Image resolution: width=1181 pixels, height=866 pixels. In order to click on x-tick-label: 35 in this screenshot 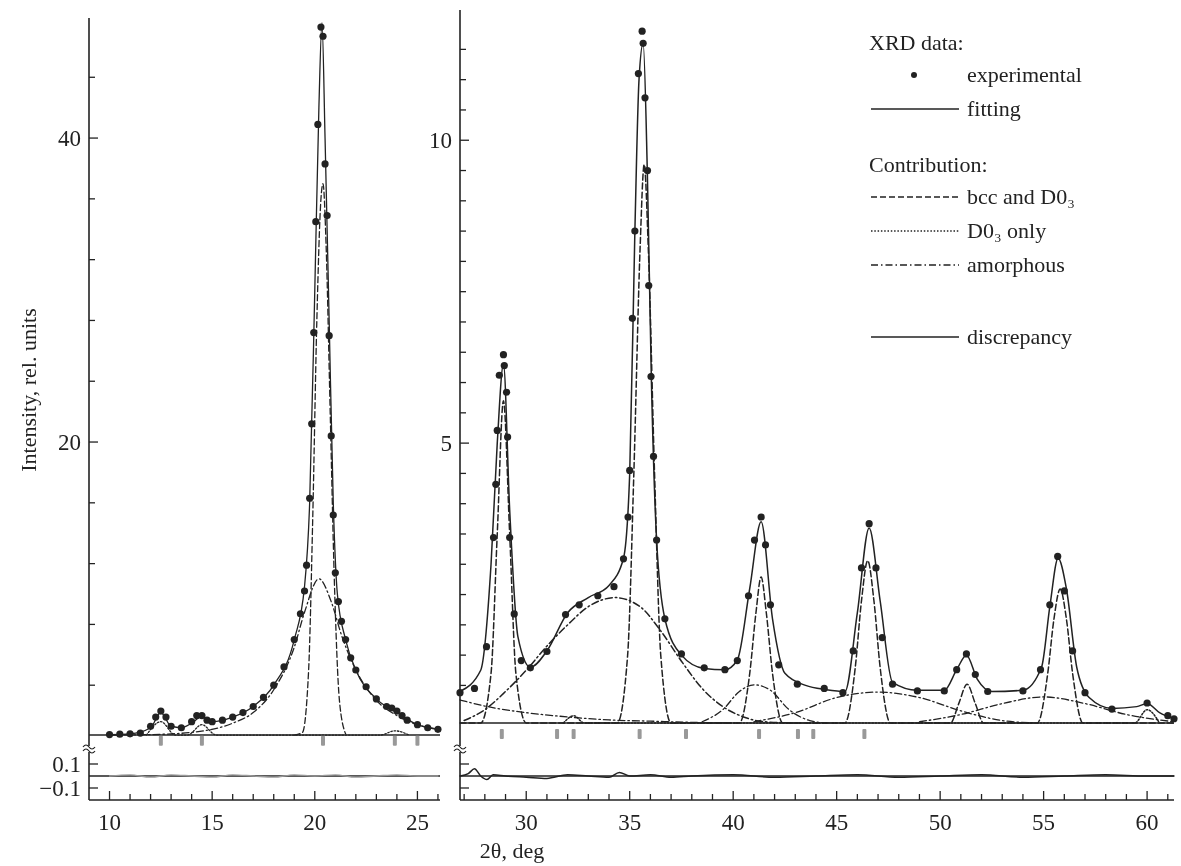, I will do `click(630, 822)`.